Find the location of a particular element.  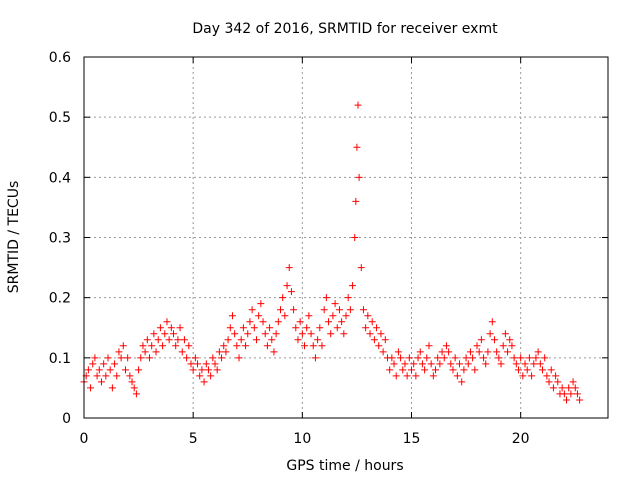

y-tick-label: 0 is located at coordinates (66, 419).